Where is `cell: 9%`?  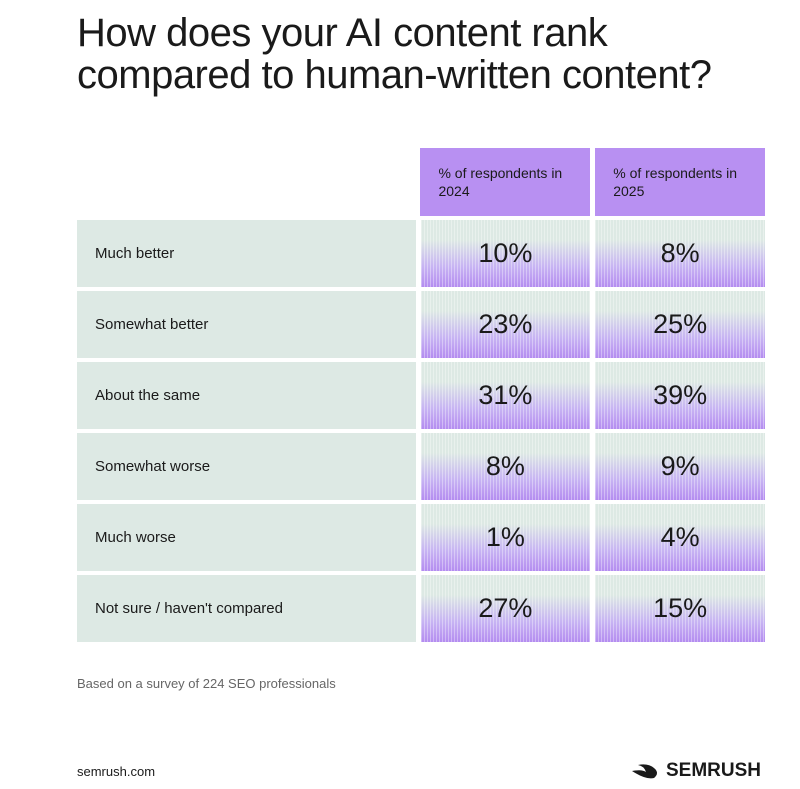 cell: 9% is located at coordinates (680, 466).